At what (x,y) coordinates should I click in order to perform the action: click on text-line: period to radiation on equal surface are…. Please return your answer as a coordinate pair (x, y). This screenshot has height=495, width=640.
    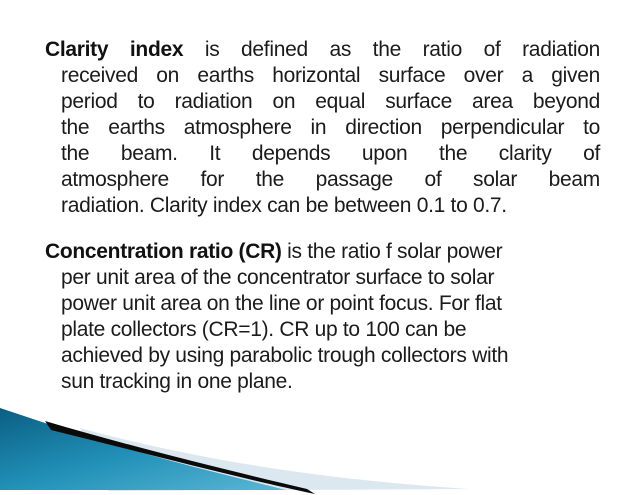
    Looking at the image, I should click on (330, 101).